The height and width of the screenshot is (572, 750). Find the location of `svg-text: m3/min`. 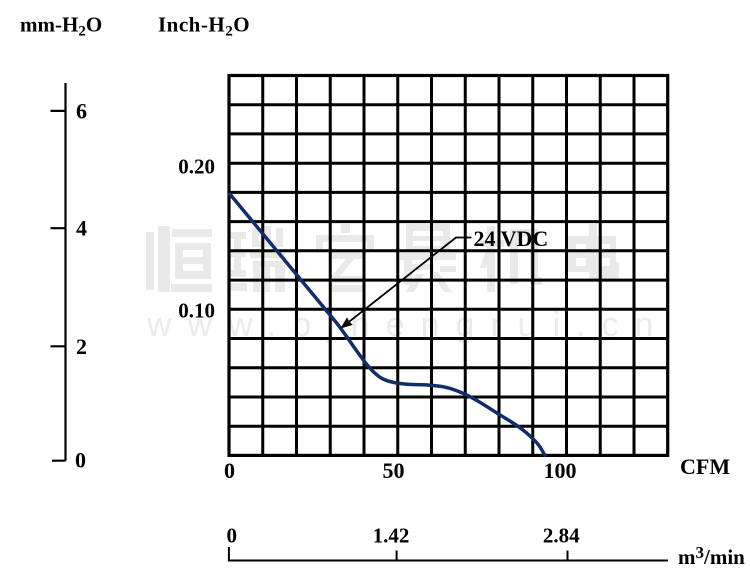

svg-text: m3/min is located at coordinates (711, 556).